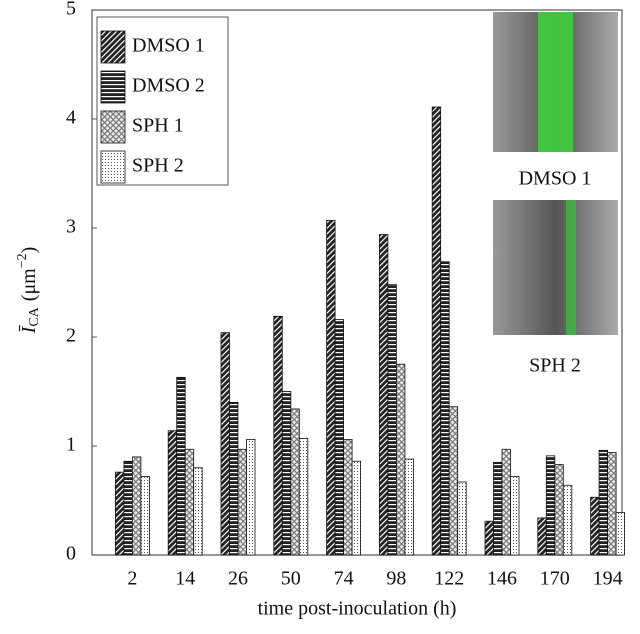 The width and height of the screenshot is (640, 634). Describe the element at coordinates (344, 579) in the screenshot. I see `x-tick-label: 74` at that location.